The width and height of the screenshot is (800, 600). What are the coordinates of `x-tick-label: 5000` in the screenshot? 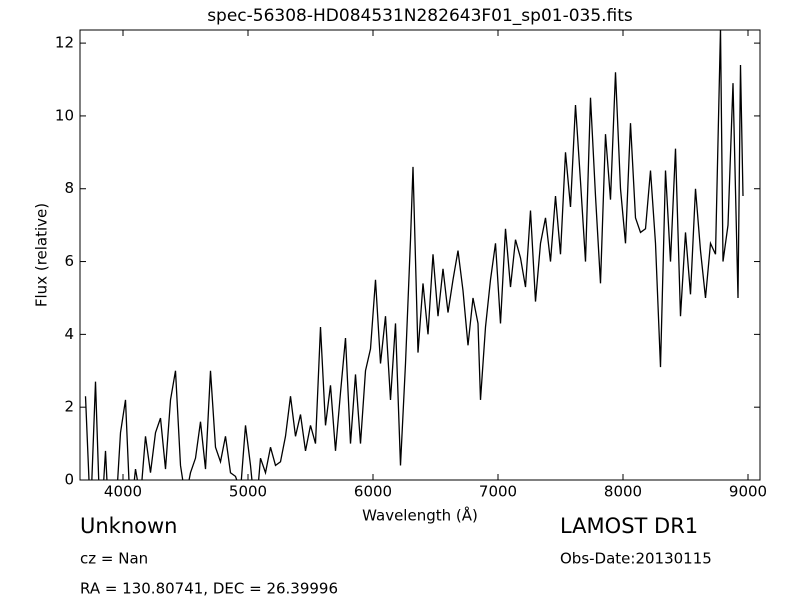 It's located at (248, 492).